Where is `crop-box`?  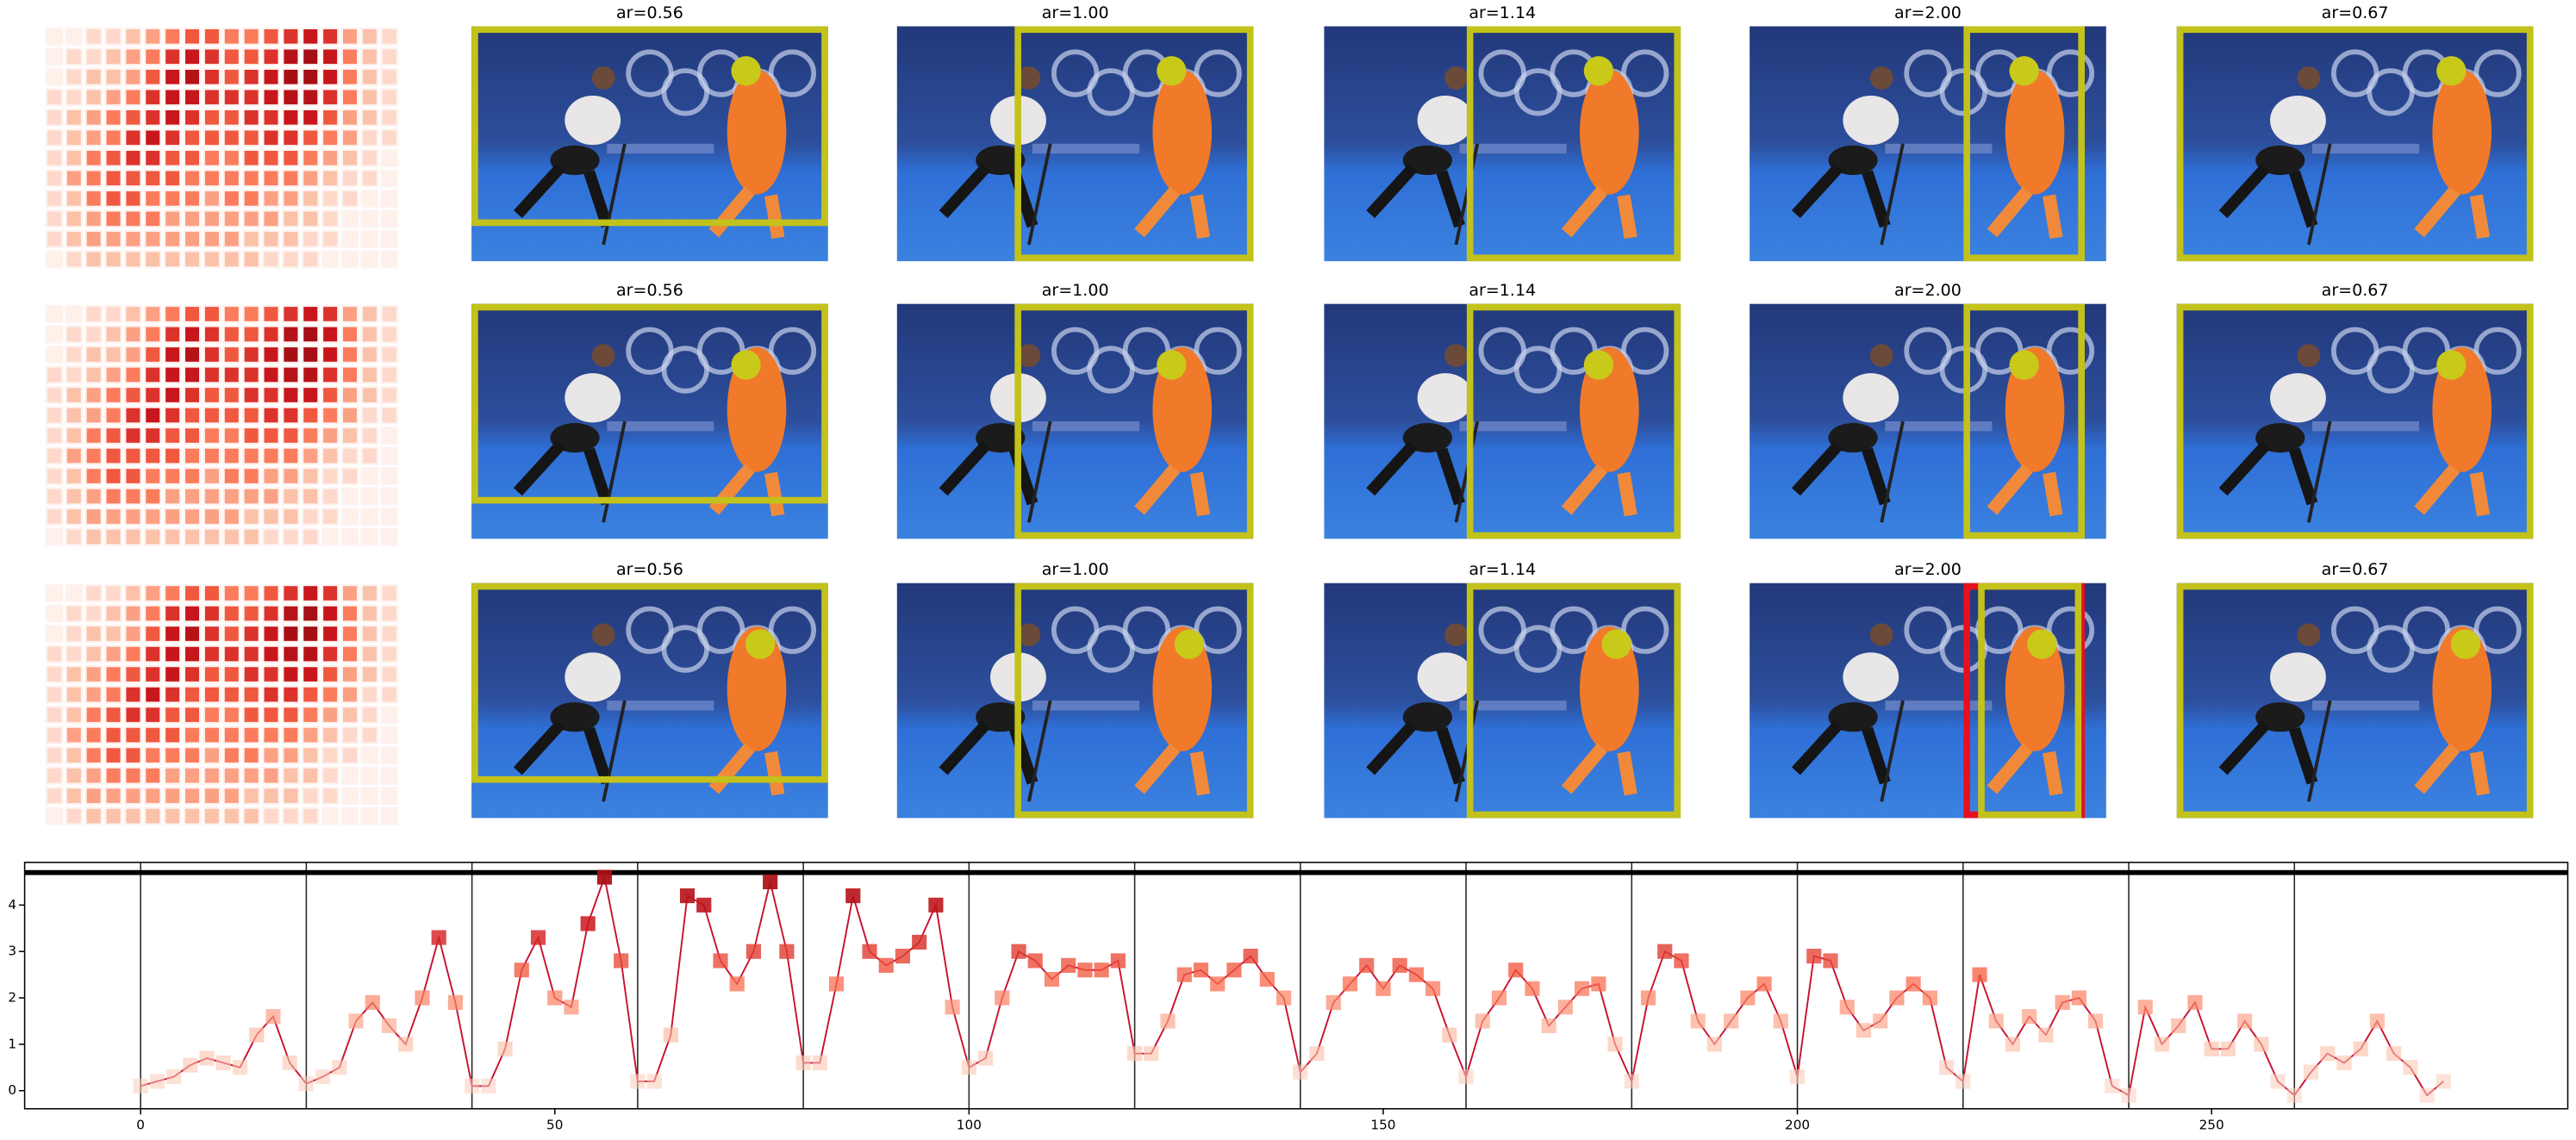 crop-box is located at coordinates (2024, 144).